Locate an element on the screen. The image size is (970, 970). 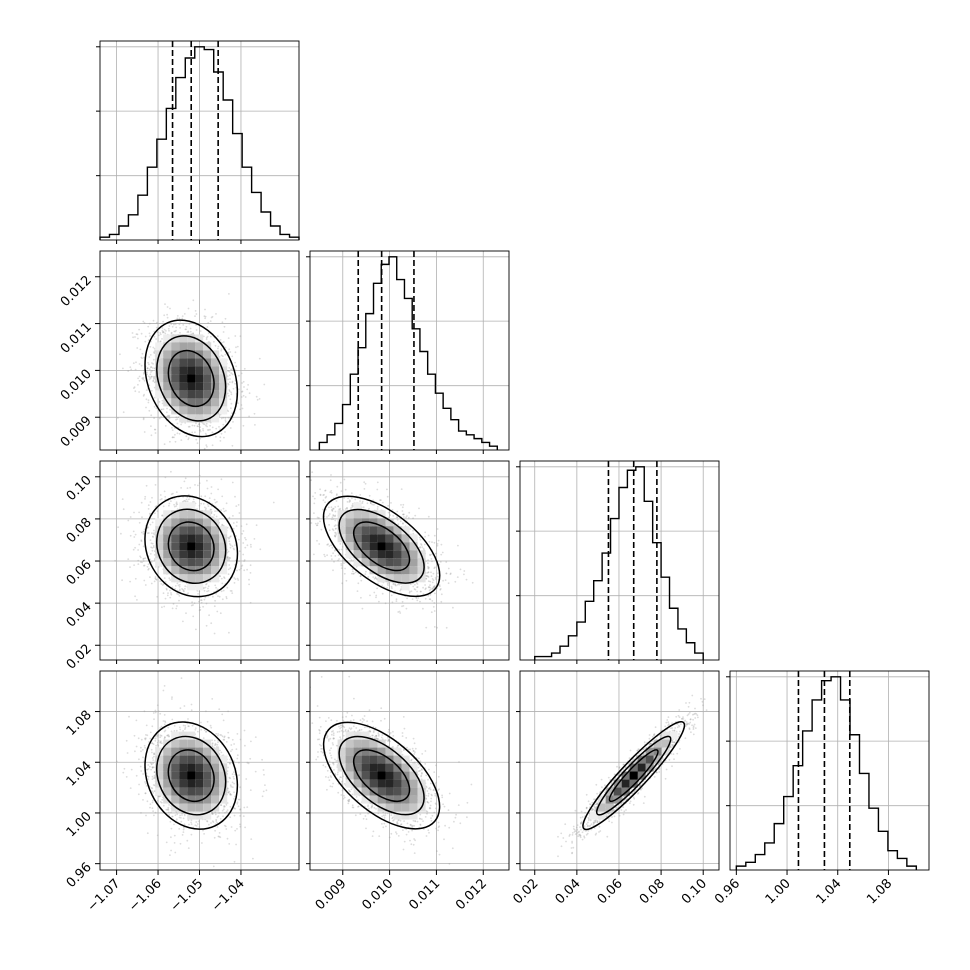
marginal-frame is located at coordinates (619, 560).